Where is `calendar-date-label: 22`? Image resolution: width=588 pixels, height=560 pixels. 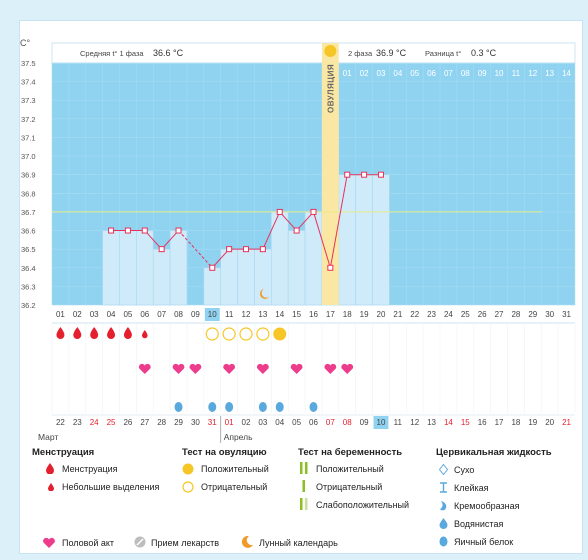
calendar-date-label: 22 is located at coordinates (60, 422).